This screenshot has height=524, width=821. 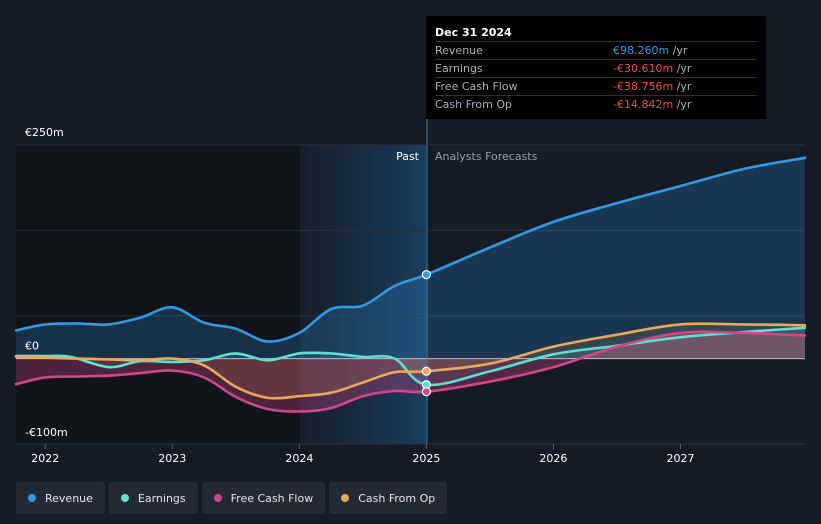 I want to click on tooltip-label: Revenue, so click(x=459, y=50).